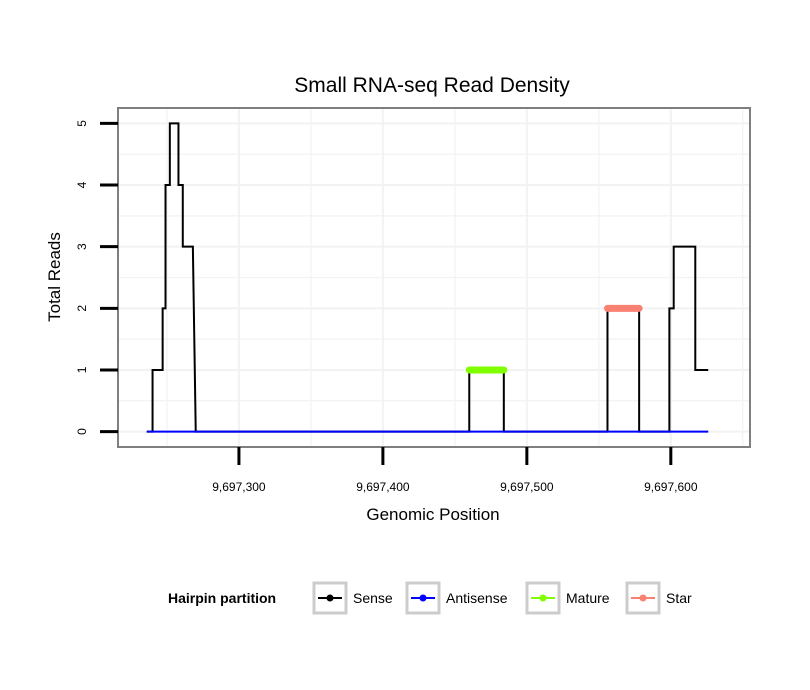 The image size is (810, 690). Describe the element at coordinates (82, 184) in the screenshot. I see `y-tick-label: 4` at that location.